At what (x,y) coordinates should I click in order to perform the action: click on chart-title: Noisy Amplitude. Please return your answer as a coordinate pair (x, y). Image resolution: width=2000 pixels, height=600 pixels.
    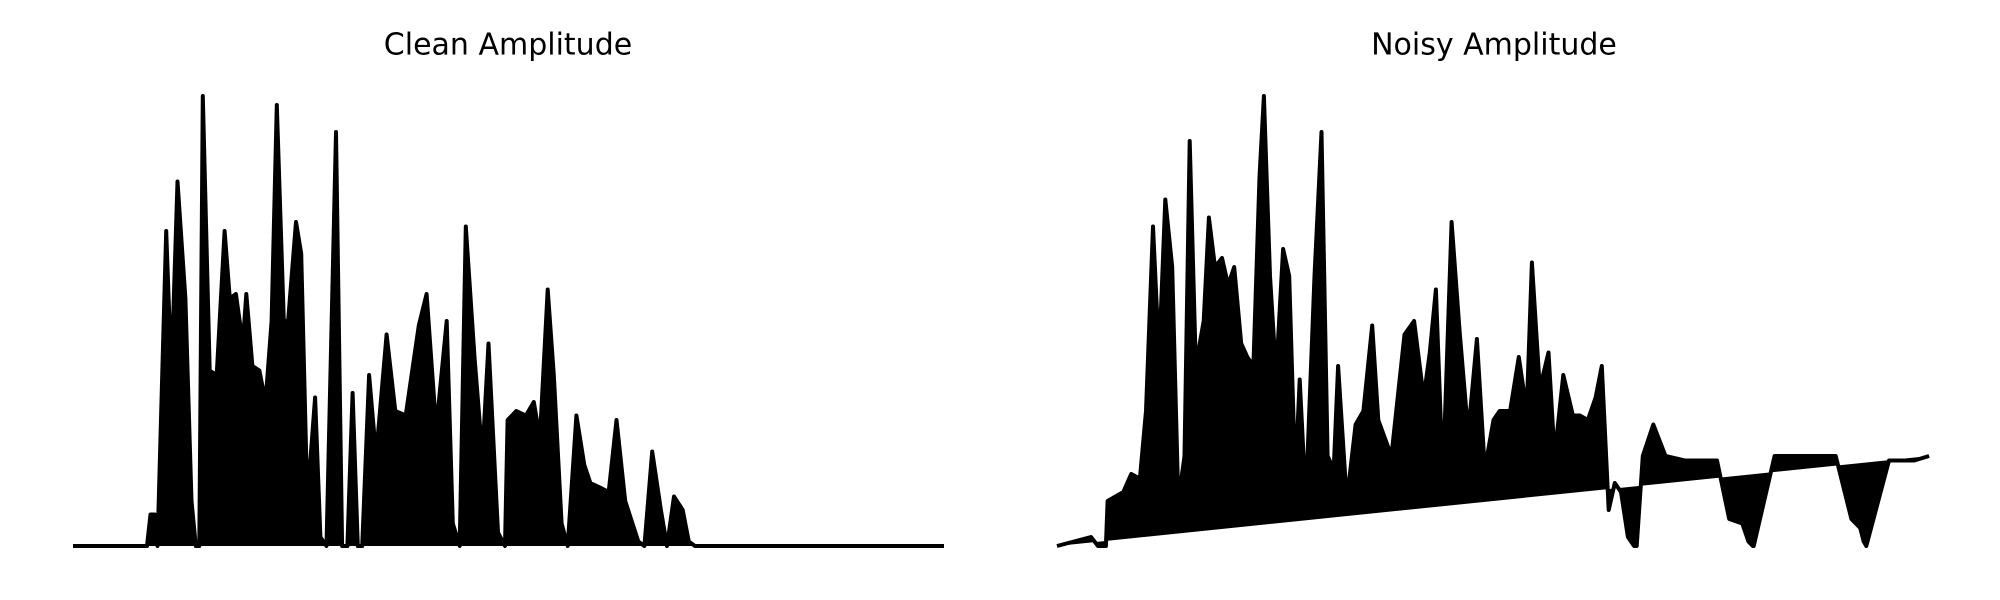
    Looking at the image, I should click on (1494, 45).